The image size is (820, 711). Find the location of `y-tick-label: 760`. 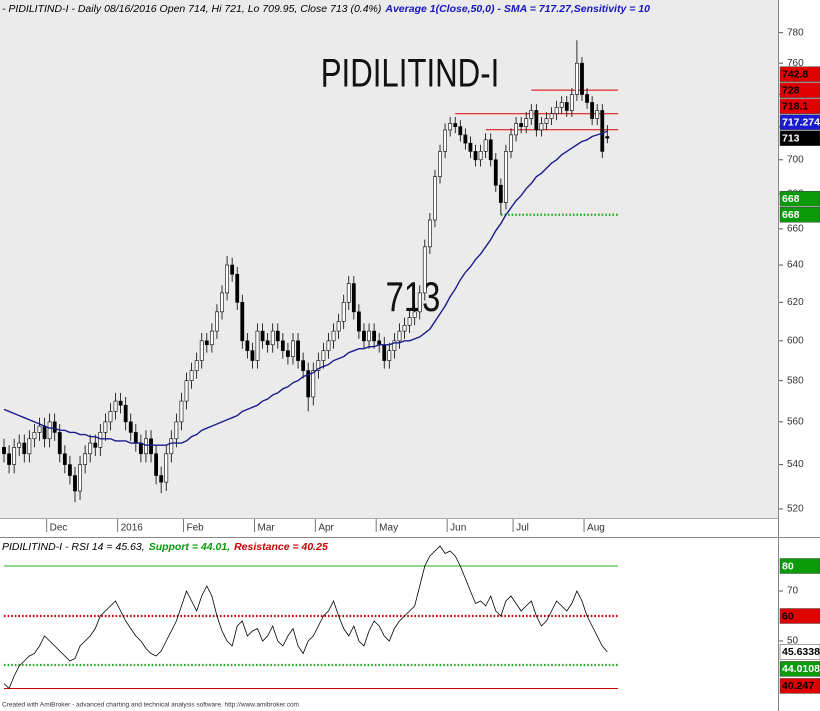

y-tick-label: 760 is located at coordinates (795, 63).